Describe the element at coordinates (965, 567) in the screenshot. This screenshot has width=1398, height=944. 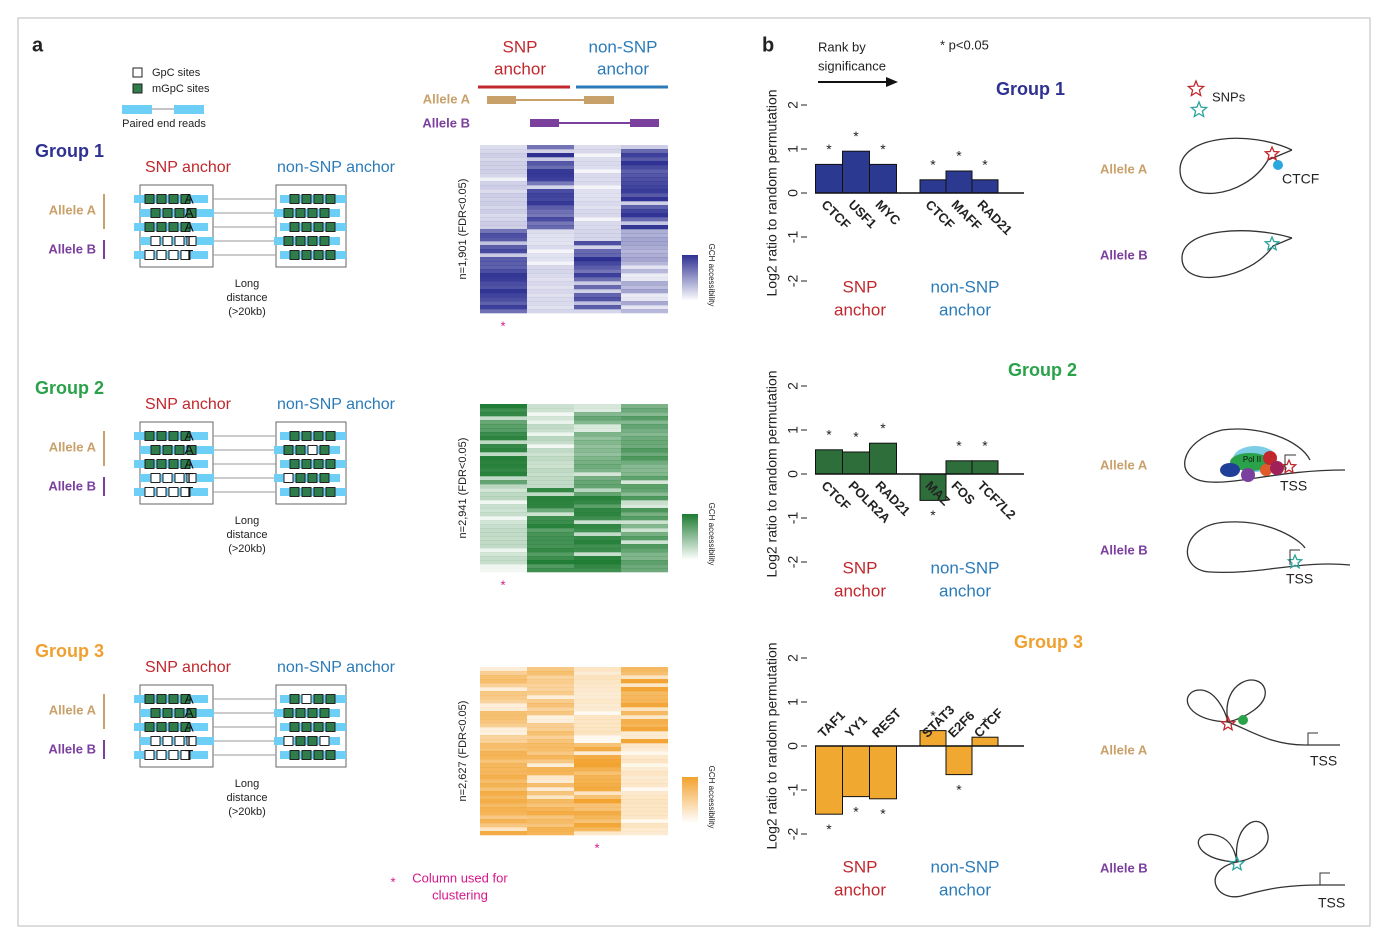
I see `group-label: non-SNP` at that location.